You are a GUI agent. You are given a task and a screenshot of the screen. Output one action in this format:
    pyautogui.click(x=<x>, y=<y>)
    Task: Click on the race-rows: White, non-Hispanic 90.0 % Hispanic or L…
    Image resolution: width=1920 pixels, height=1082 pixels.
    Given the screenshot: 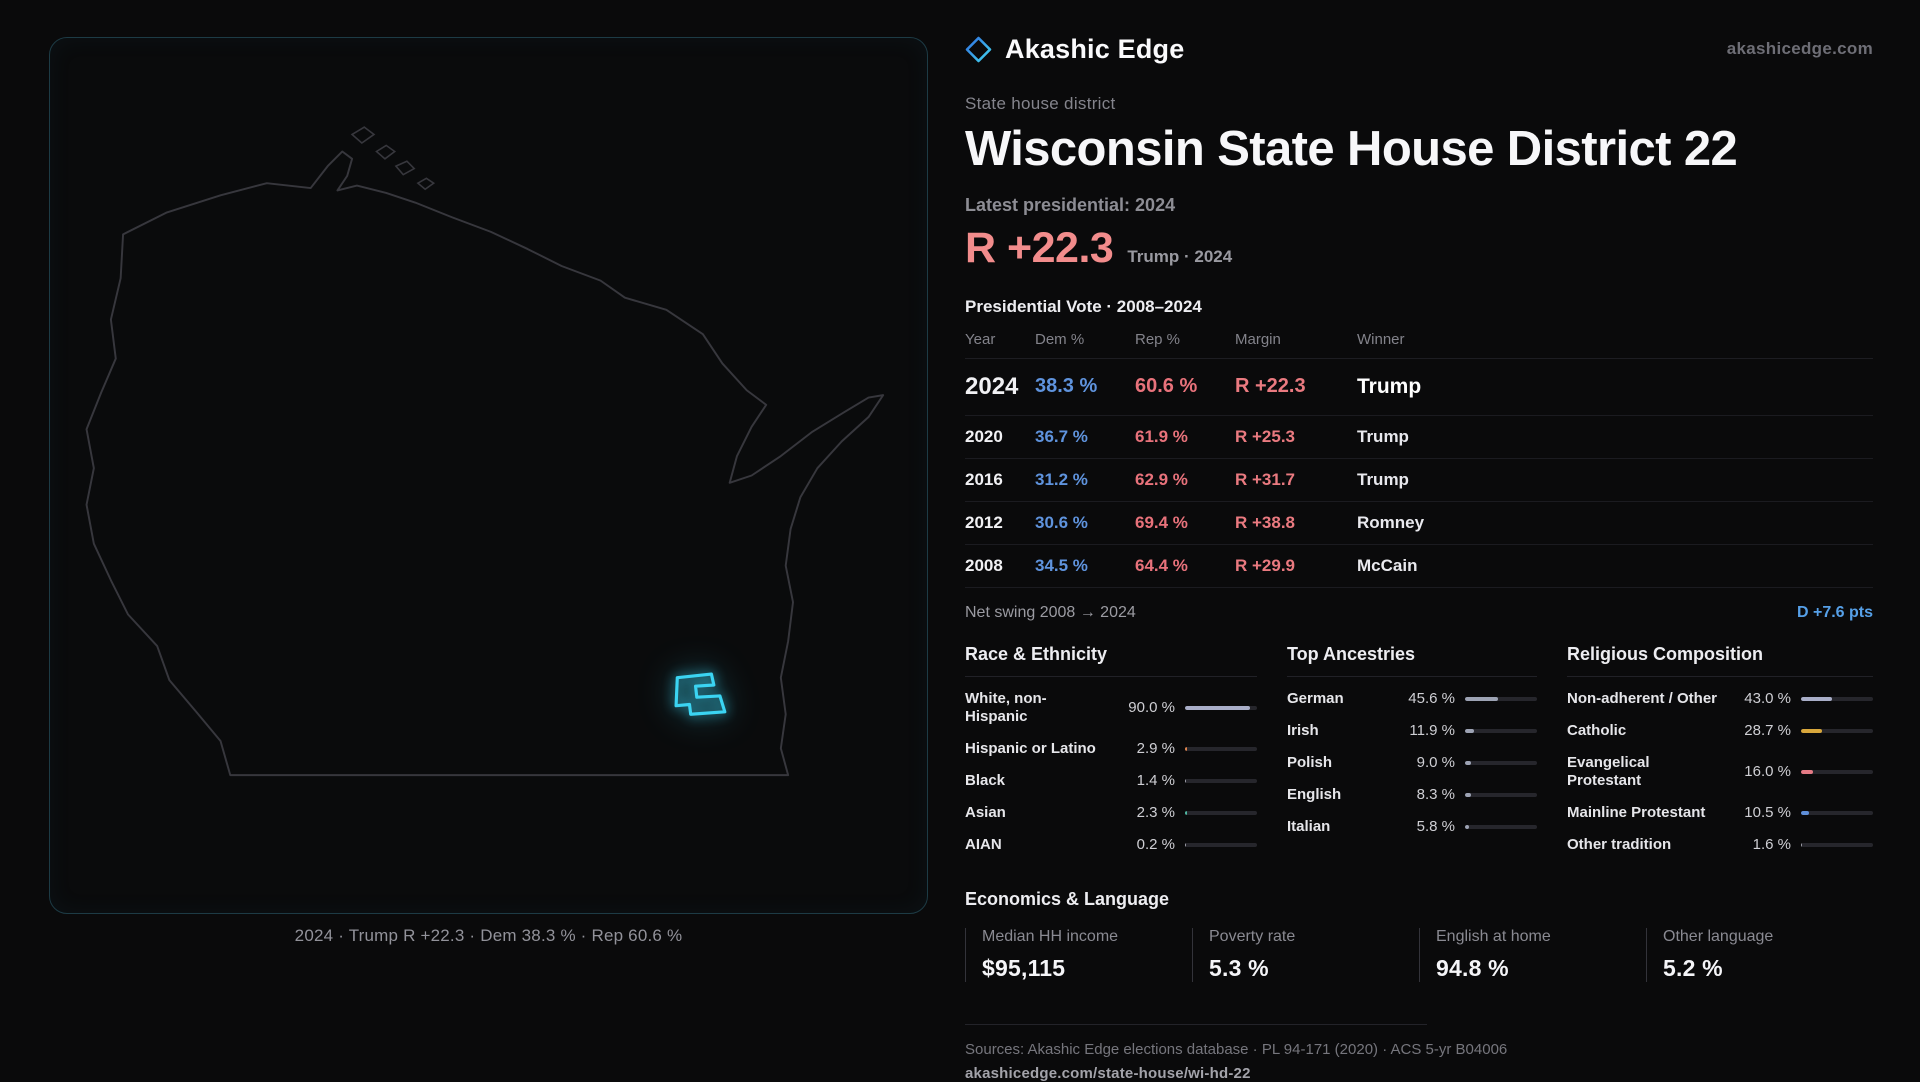 What is the action you would take?
    pyautogui.click(x=1111, y=772)
    